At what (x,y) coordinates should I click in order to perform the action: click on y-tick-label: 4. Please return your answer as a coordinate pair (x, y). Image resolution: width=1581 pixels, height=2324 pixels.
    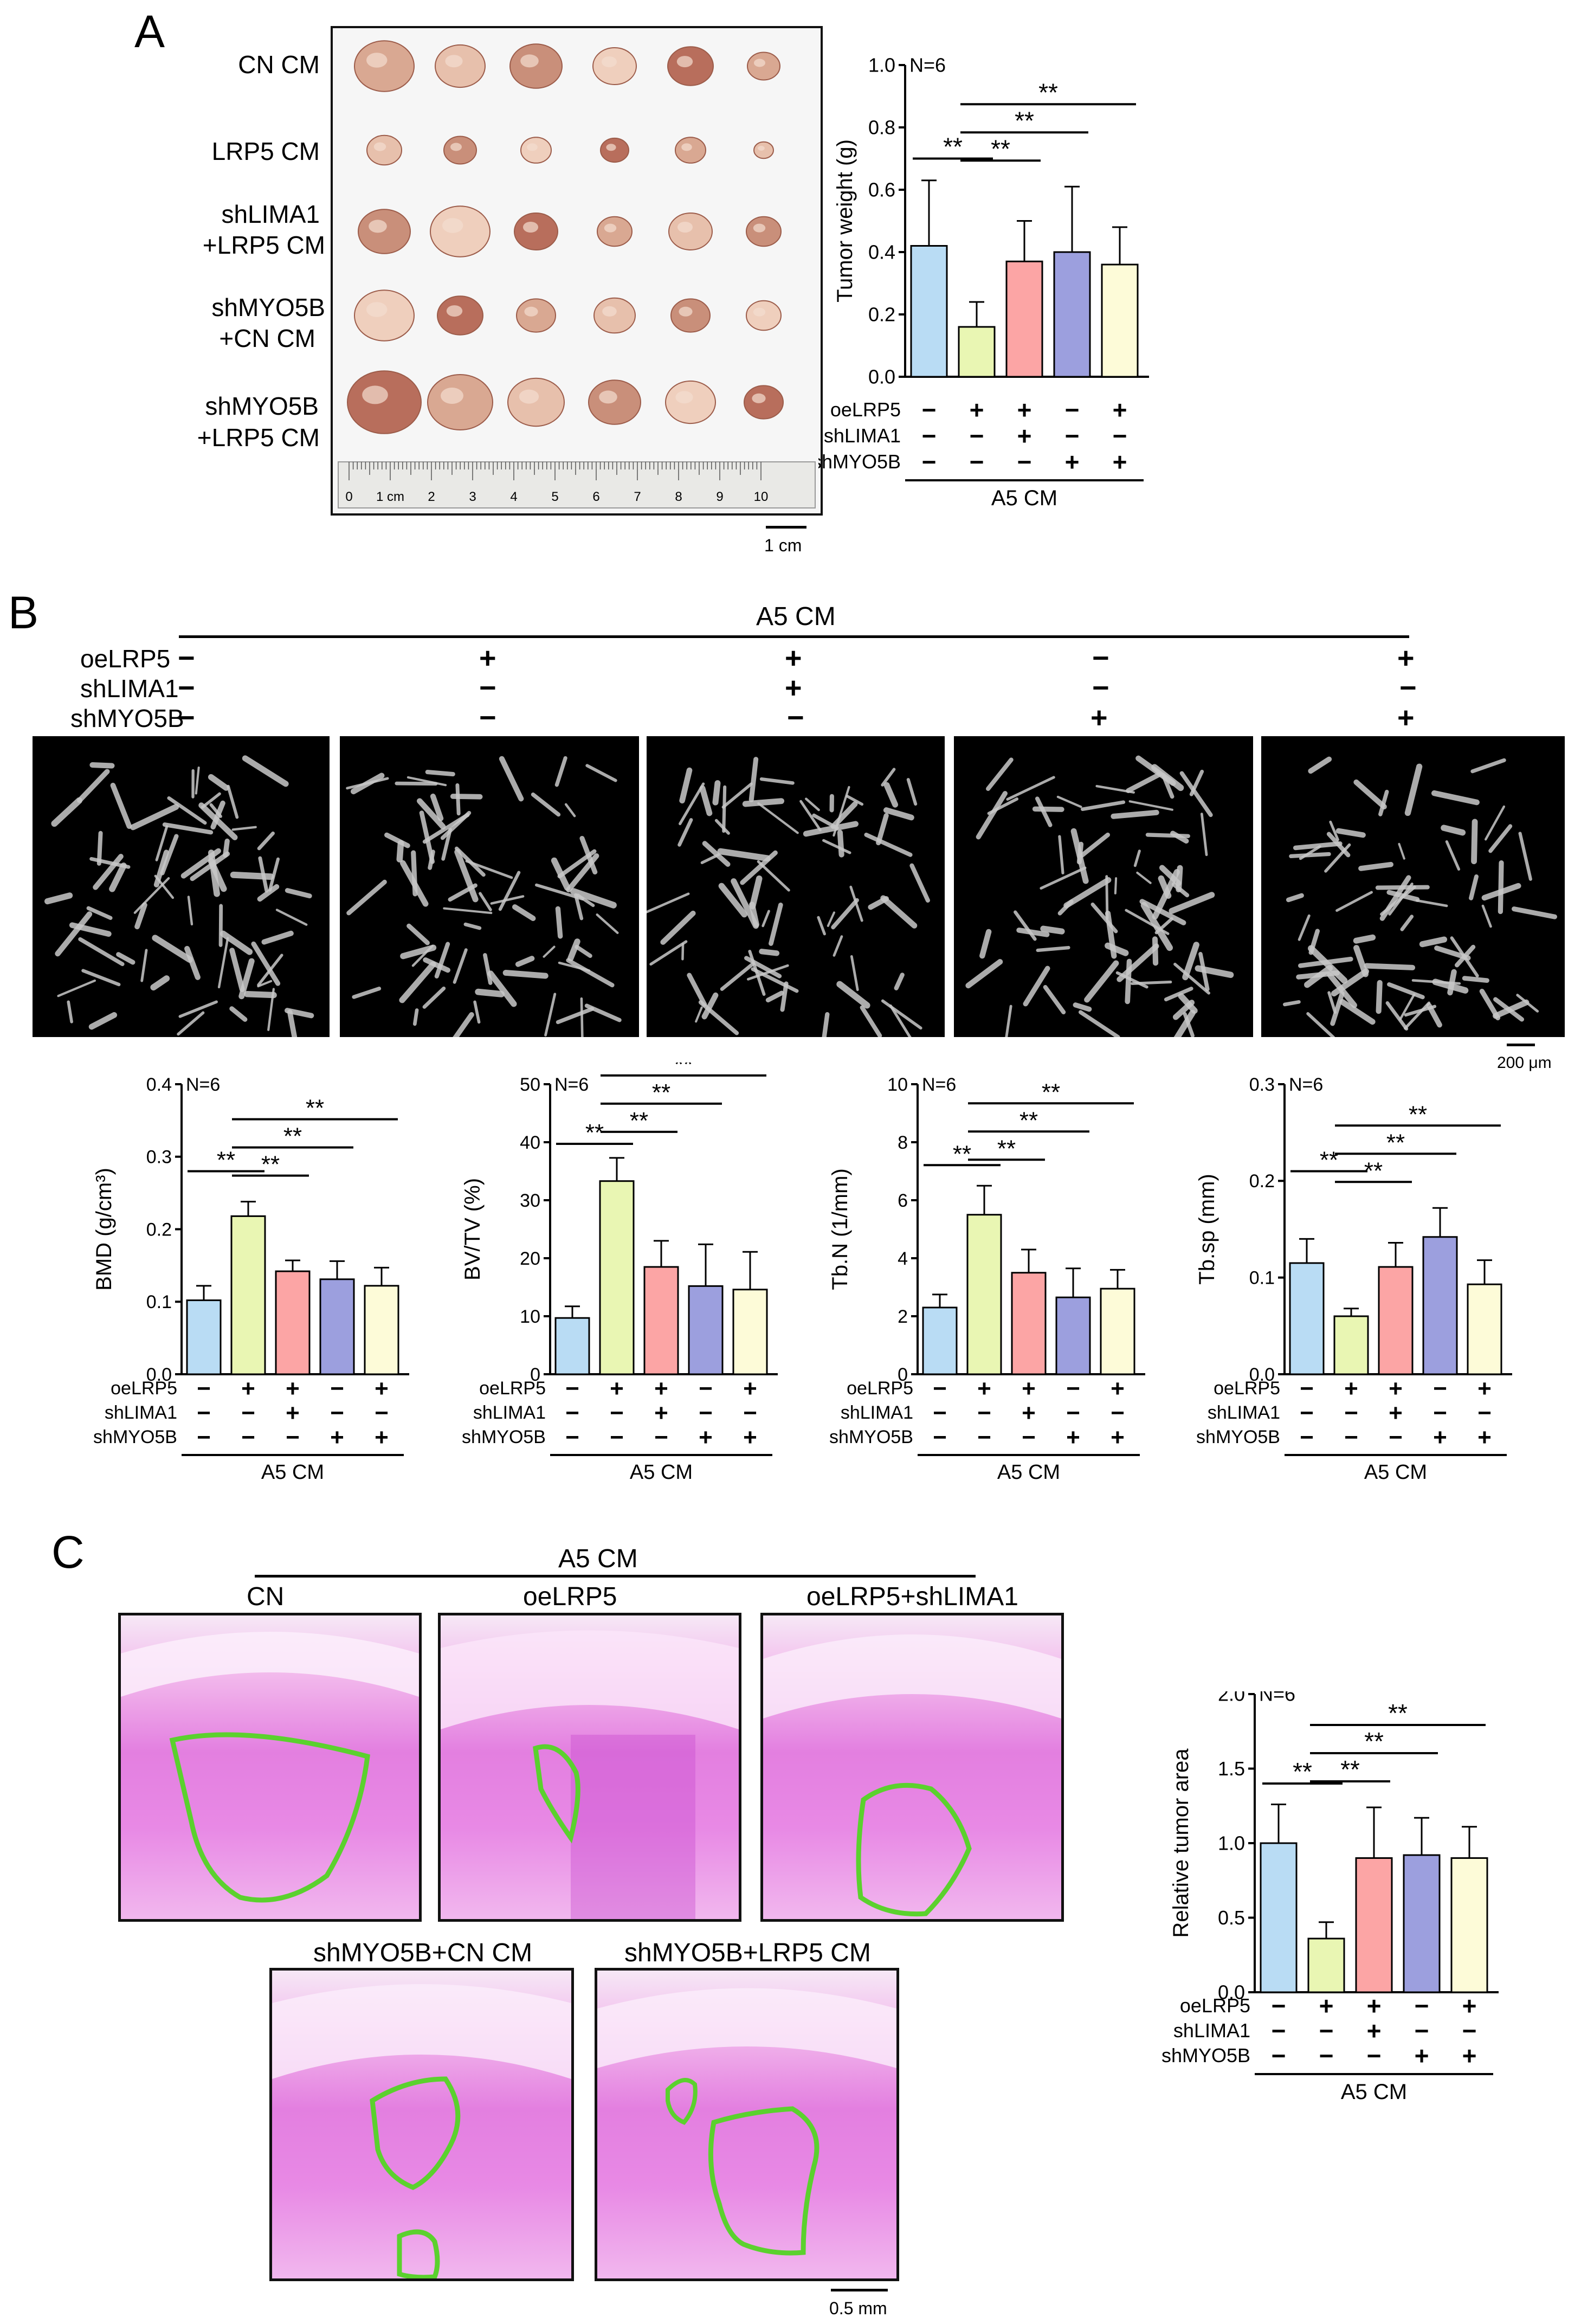
    Looking at the image, I should click on (903, 1258).